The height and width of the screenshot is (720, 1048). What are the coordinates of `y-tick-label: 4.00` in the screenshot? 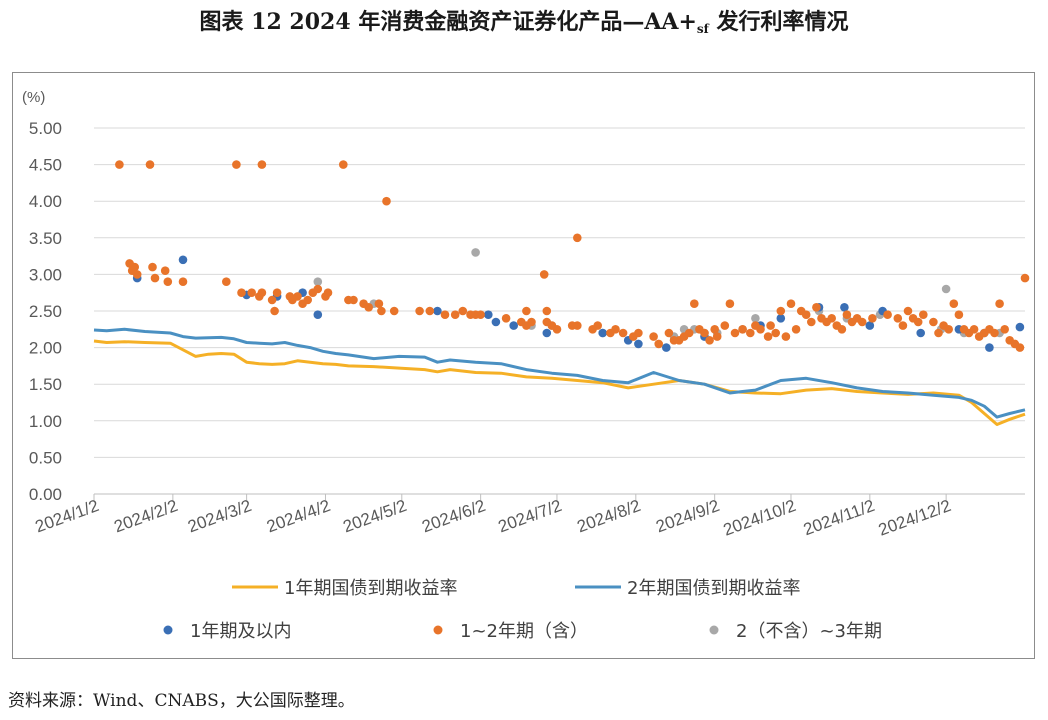 It's located at (45, 201).